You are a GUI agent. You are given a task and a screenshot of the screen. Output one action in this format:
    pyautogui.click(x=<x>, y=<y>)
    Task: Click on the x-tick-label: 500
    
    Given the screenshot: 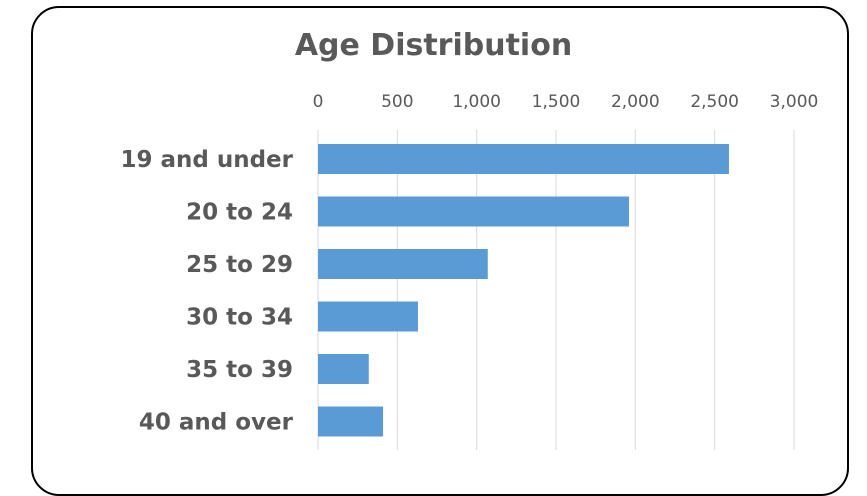 What is the action you would take?
    pyautogui.click(x=397, y=102)
    